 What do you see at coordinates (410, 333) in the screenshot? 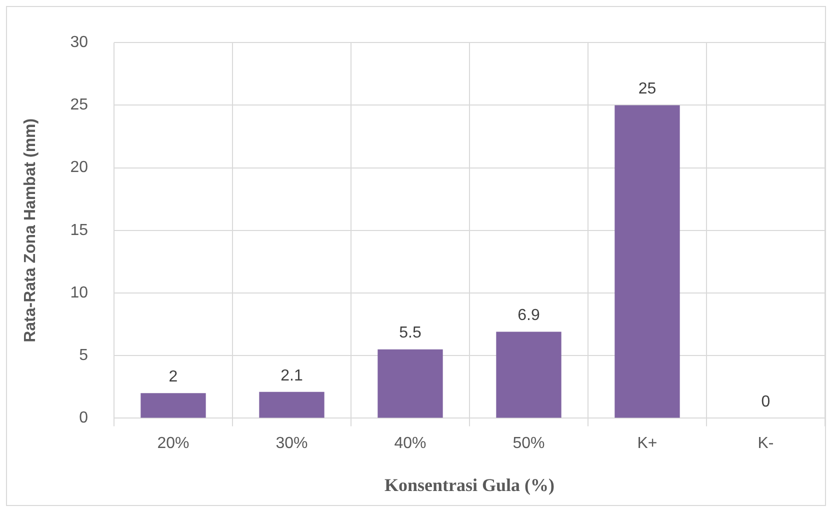
I see `data-label: 5.5` at bounding box center [410, 333].